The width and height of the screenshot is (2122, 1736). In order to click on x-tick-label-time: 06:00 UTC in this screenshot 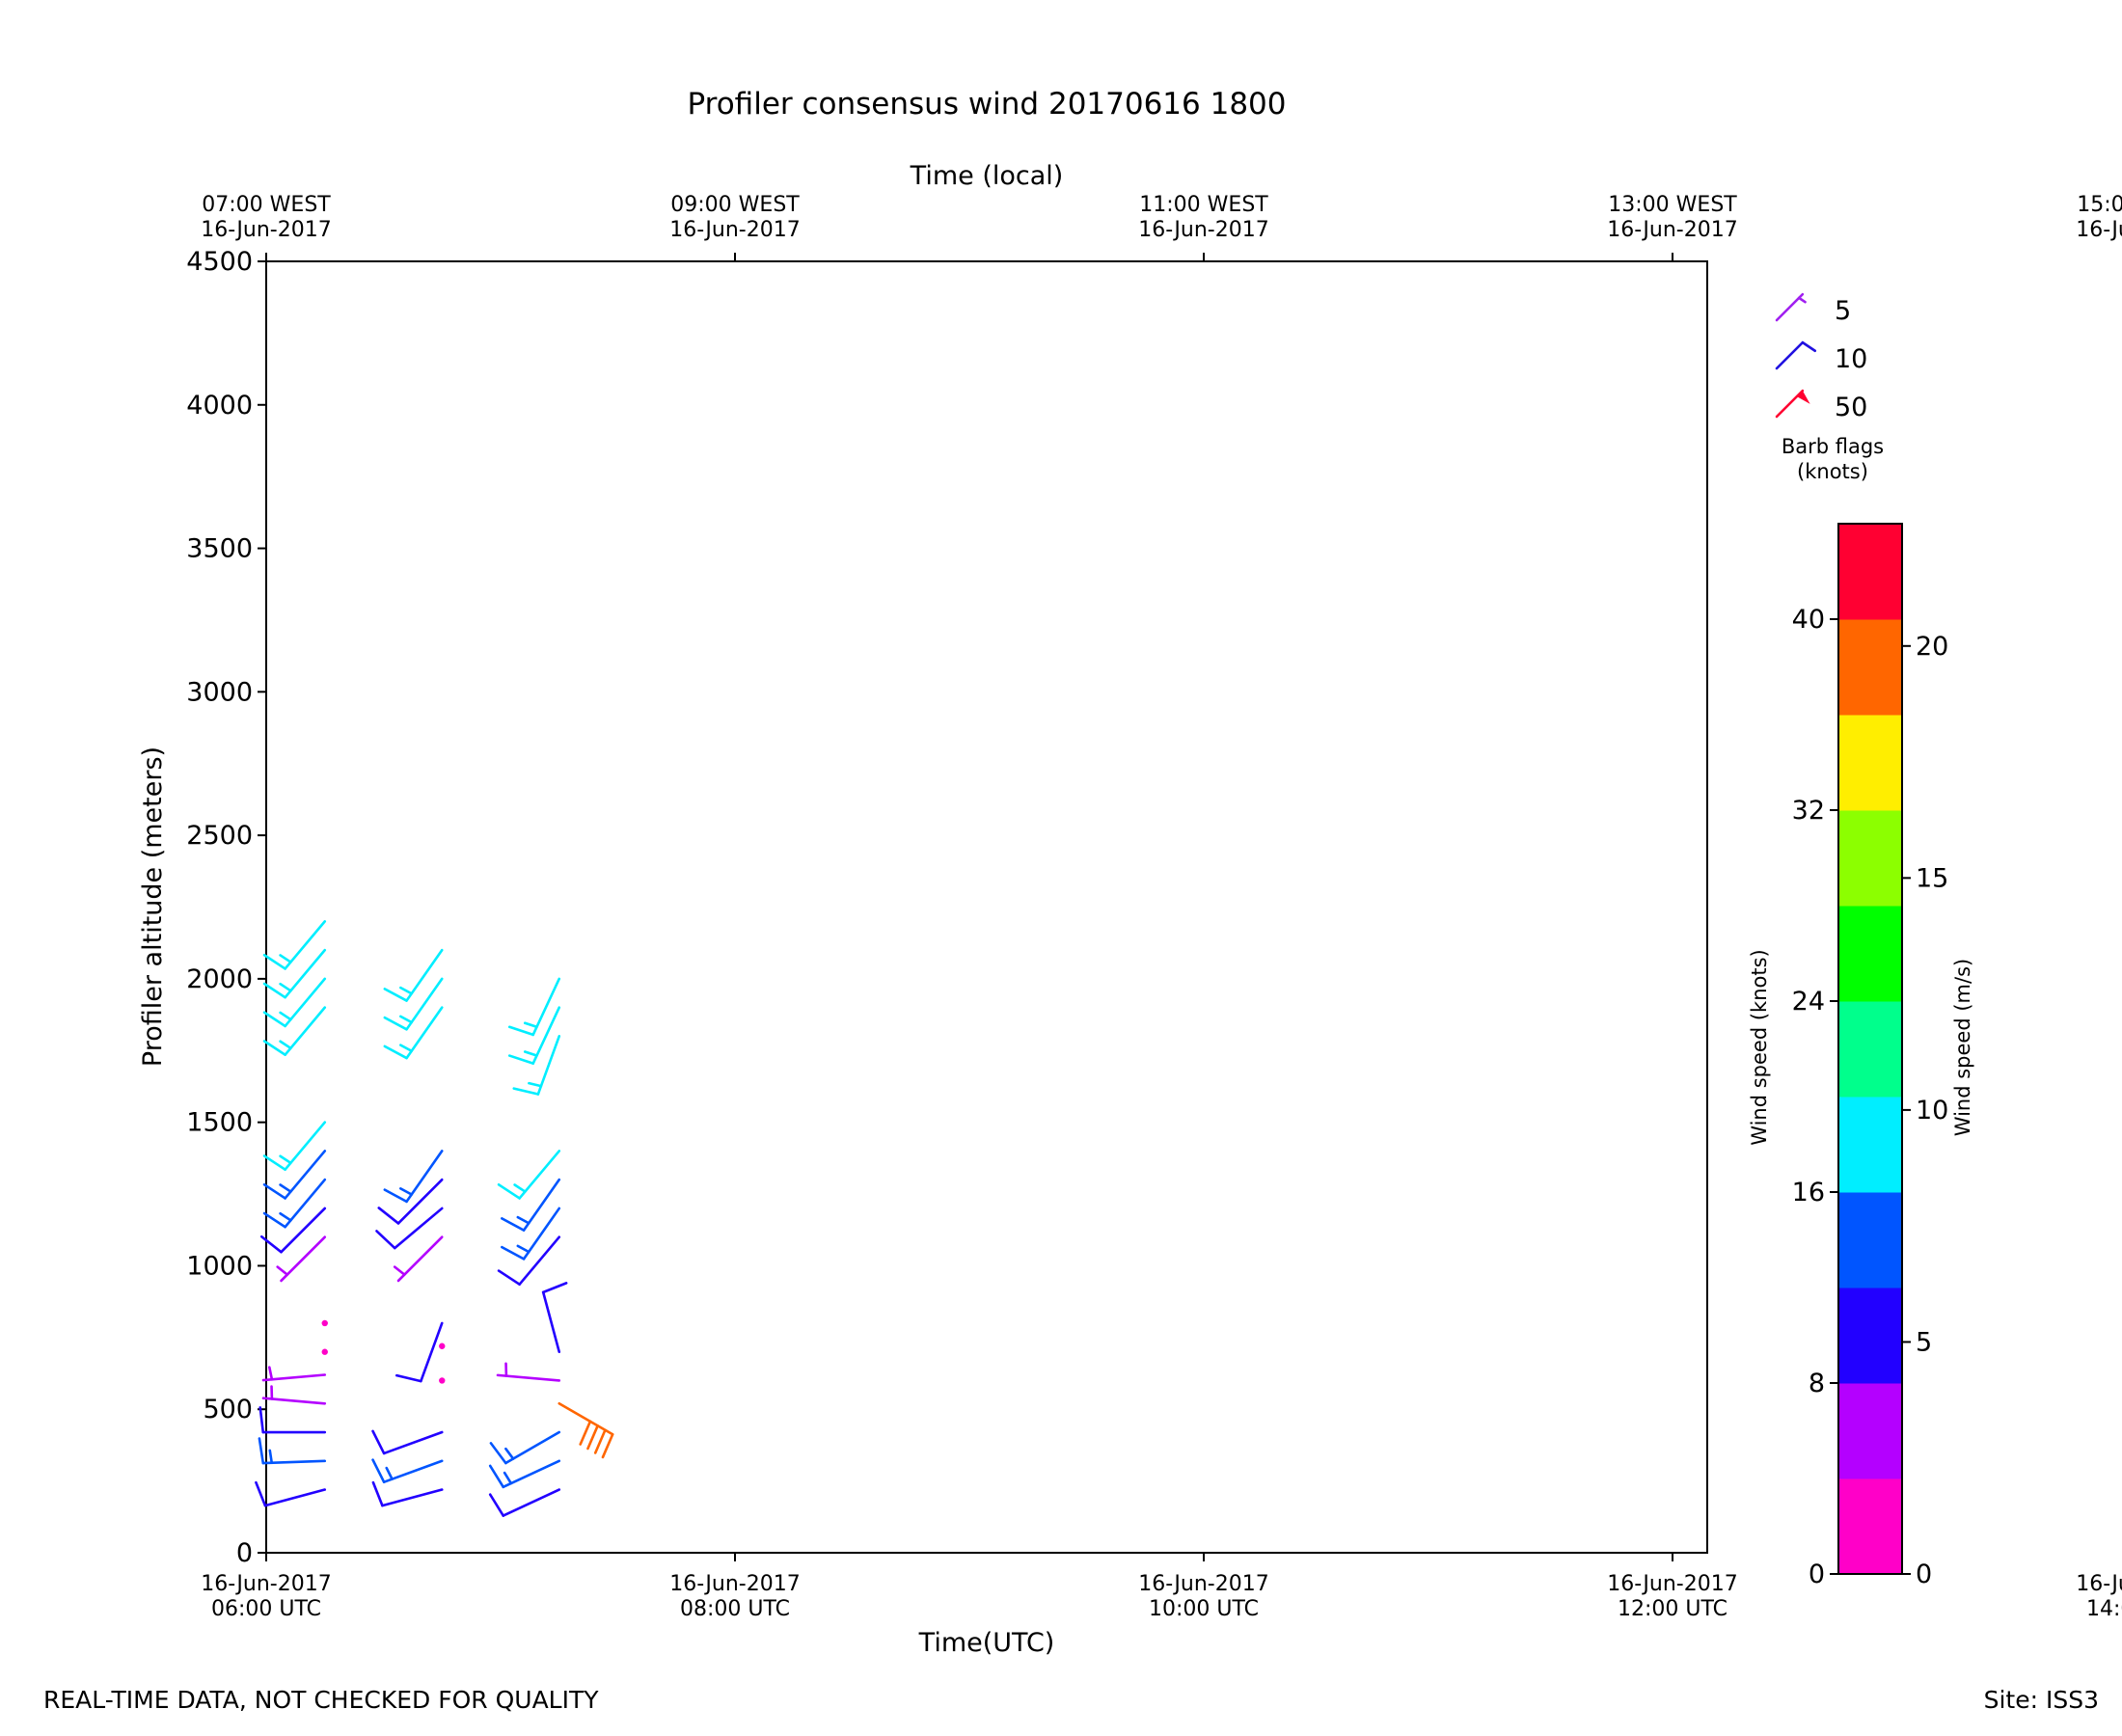, I will do `click(266, 1609)`.